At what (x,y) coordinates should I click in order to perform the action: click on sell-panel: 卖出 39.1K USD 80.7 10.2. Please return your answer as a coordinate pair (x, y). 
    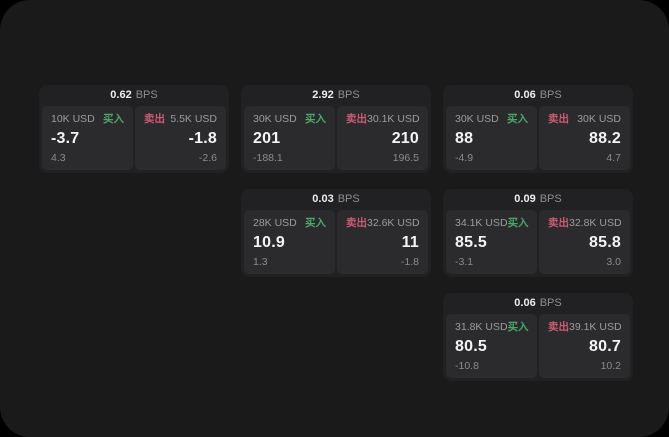
    Looking at the image, I should click on (584, 346).